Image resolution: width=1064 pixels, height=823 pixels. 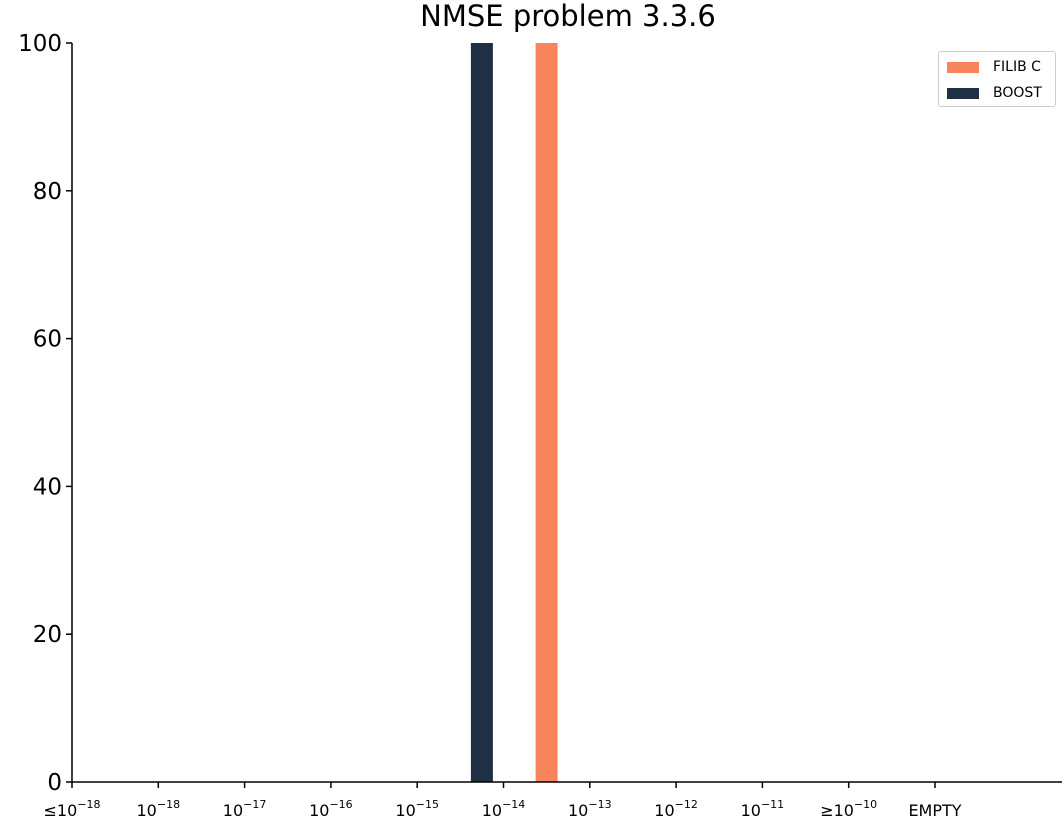 What do you see at coordinates (54, 783) in the screenshot?
I see `y-tick-label-0: 0` at bounding box center [54, 783].